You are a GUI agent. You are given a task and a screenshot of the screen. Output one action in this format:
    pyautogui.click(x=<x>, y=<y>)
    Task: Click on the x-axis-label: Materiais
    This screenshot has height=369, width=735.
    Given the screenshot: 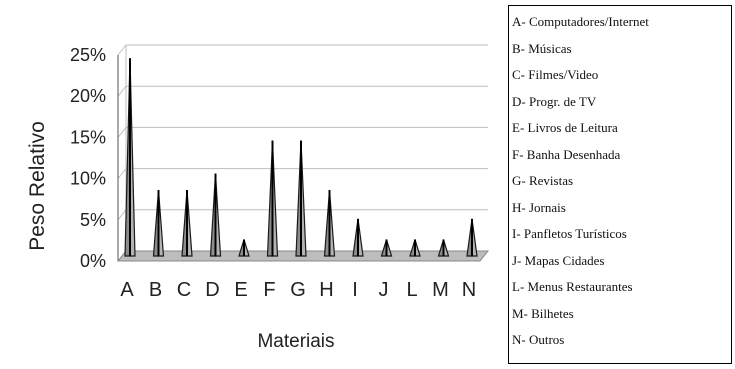 What is the action you would take?
    pyautogui.click(x=295, y=341)
    